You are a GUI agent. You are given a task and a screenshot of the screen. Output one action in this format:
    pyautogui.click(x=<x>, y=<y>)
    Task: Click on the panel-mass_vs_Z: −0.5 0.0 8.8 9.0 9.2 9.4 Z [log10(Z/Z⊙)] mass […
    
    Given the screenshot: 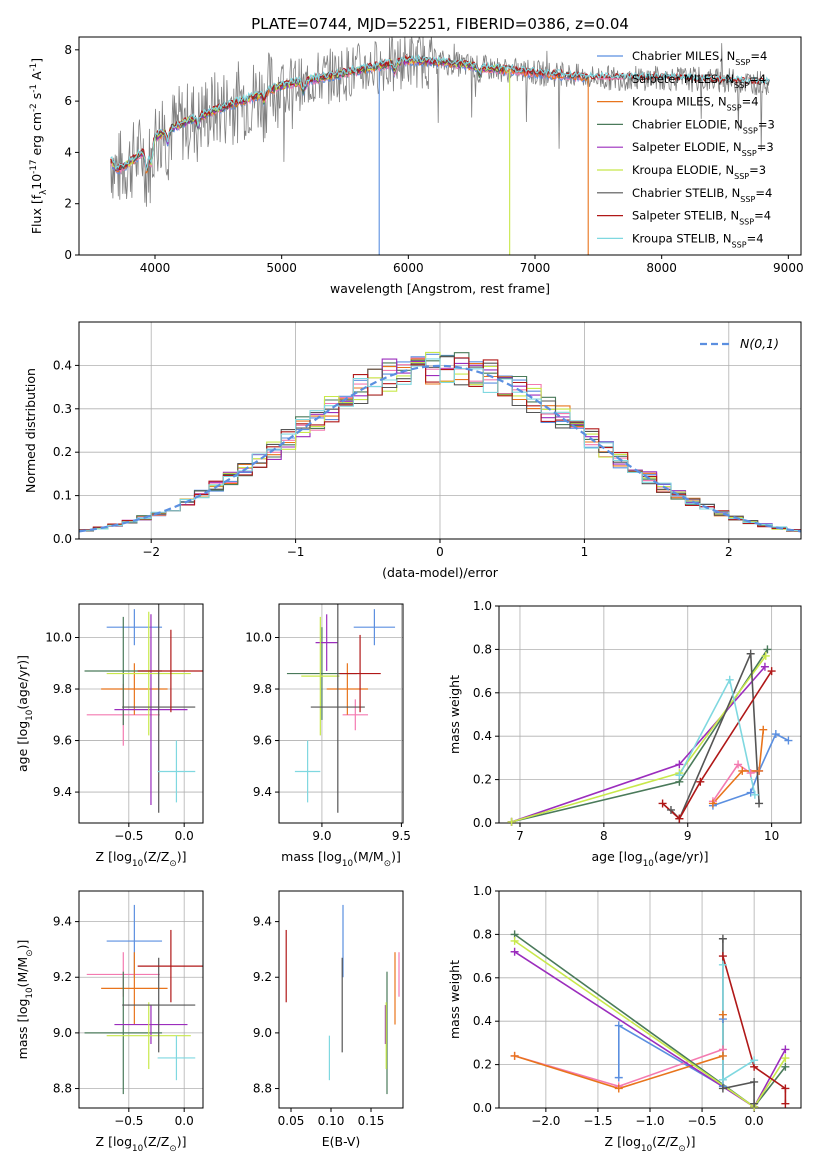 What is the action you would take?
    pyautogui.click(x=109, y=1022)
    